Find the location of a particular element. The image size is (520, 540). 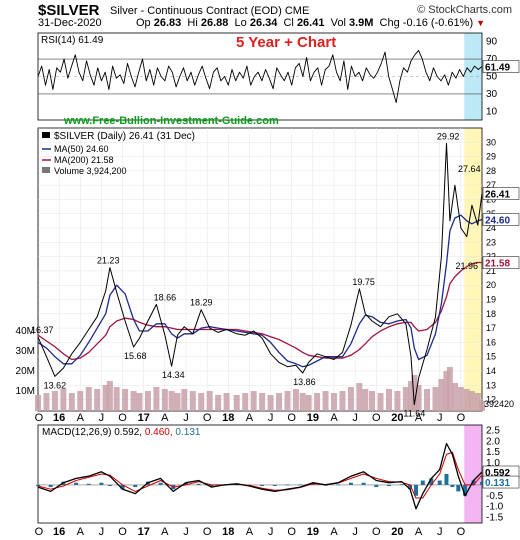

price-extreme-label: 27.64 is located at coordinates (469, 169).